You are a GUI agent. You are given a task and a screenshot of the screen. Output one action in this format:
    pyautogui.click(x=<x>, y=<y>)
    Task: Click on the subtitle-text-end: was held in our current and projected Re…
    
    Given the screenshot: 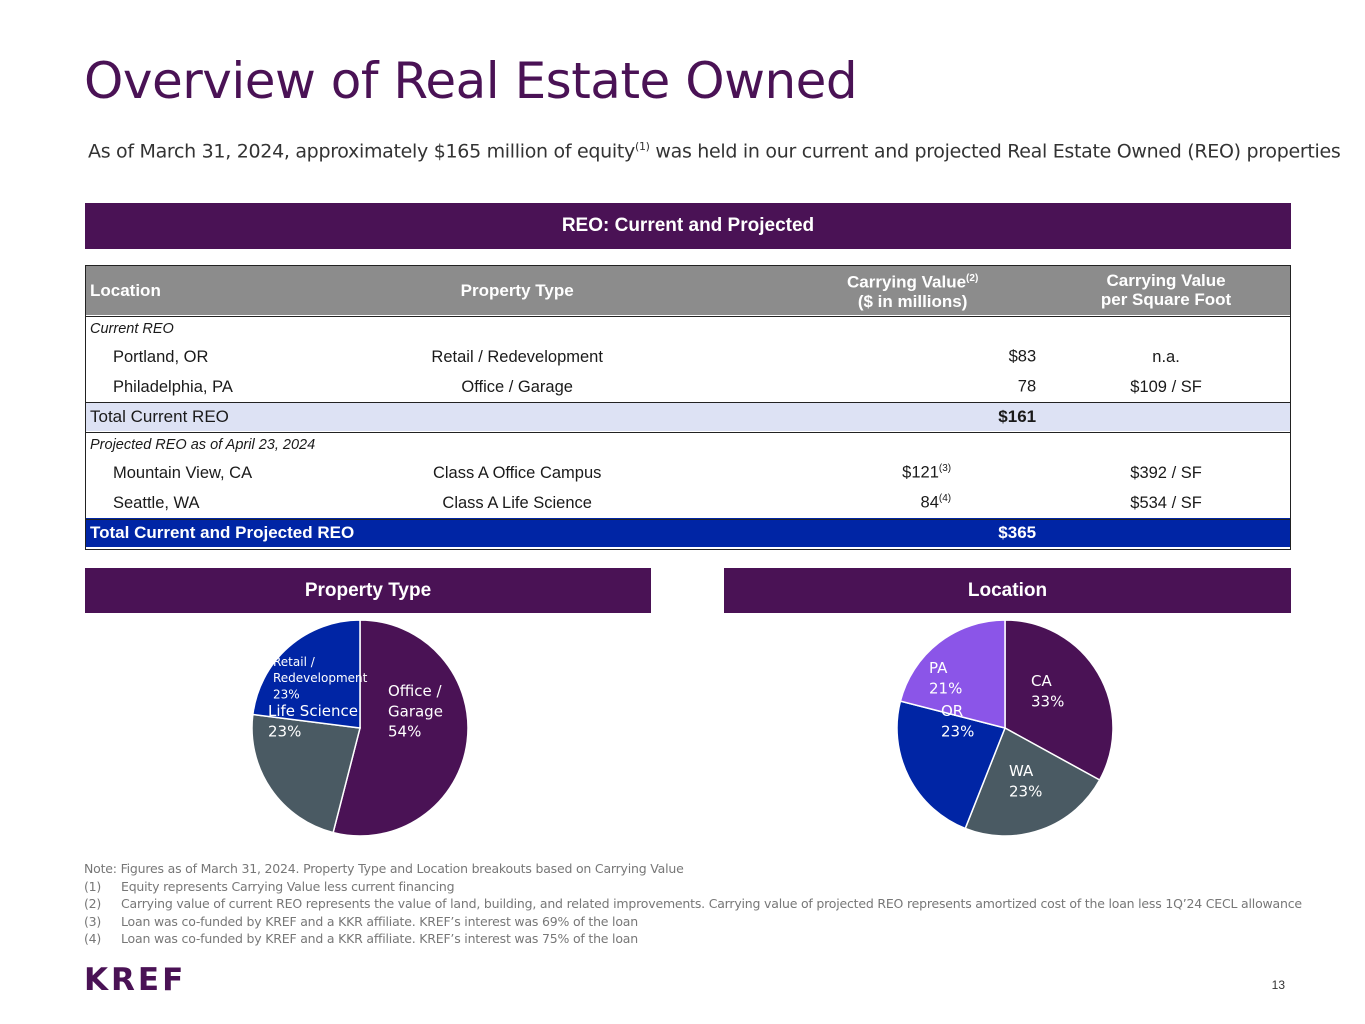 What is the action you would take?
    pyautogui.click(x=995, y=151)
    